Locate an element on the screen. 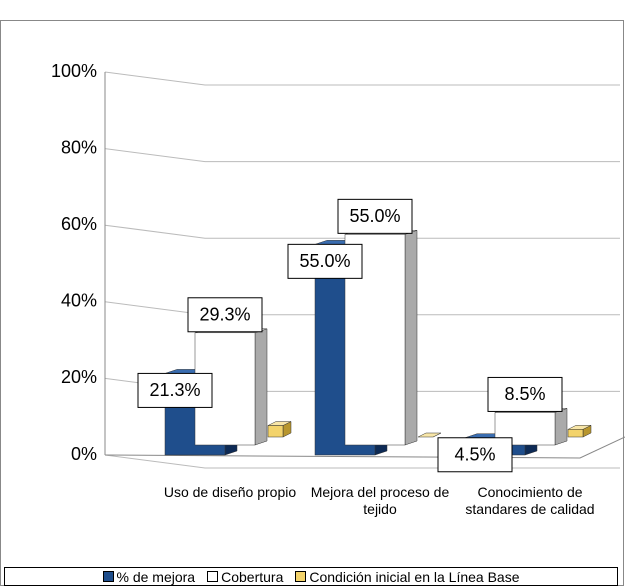 This screenshot has width=625, height=587. data-label: 8.5% is located at coordinates (524, 394).